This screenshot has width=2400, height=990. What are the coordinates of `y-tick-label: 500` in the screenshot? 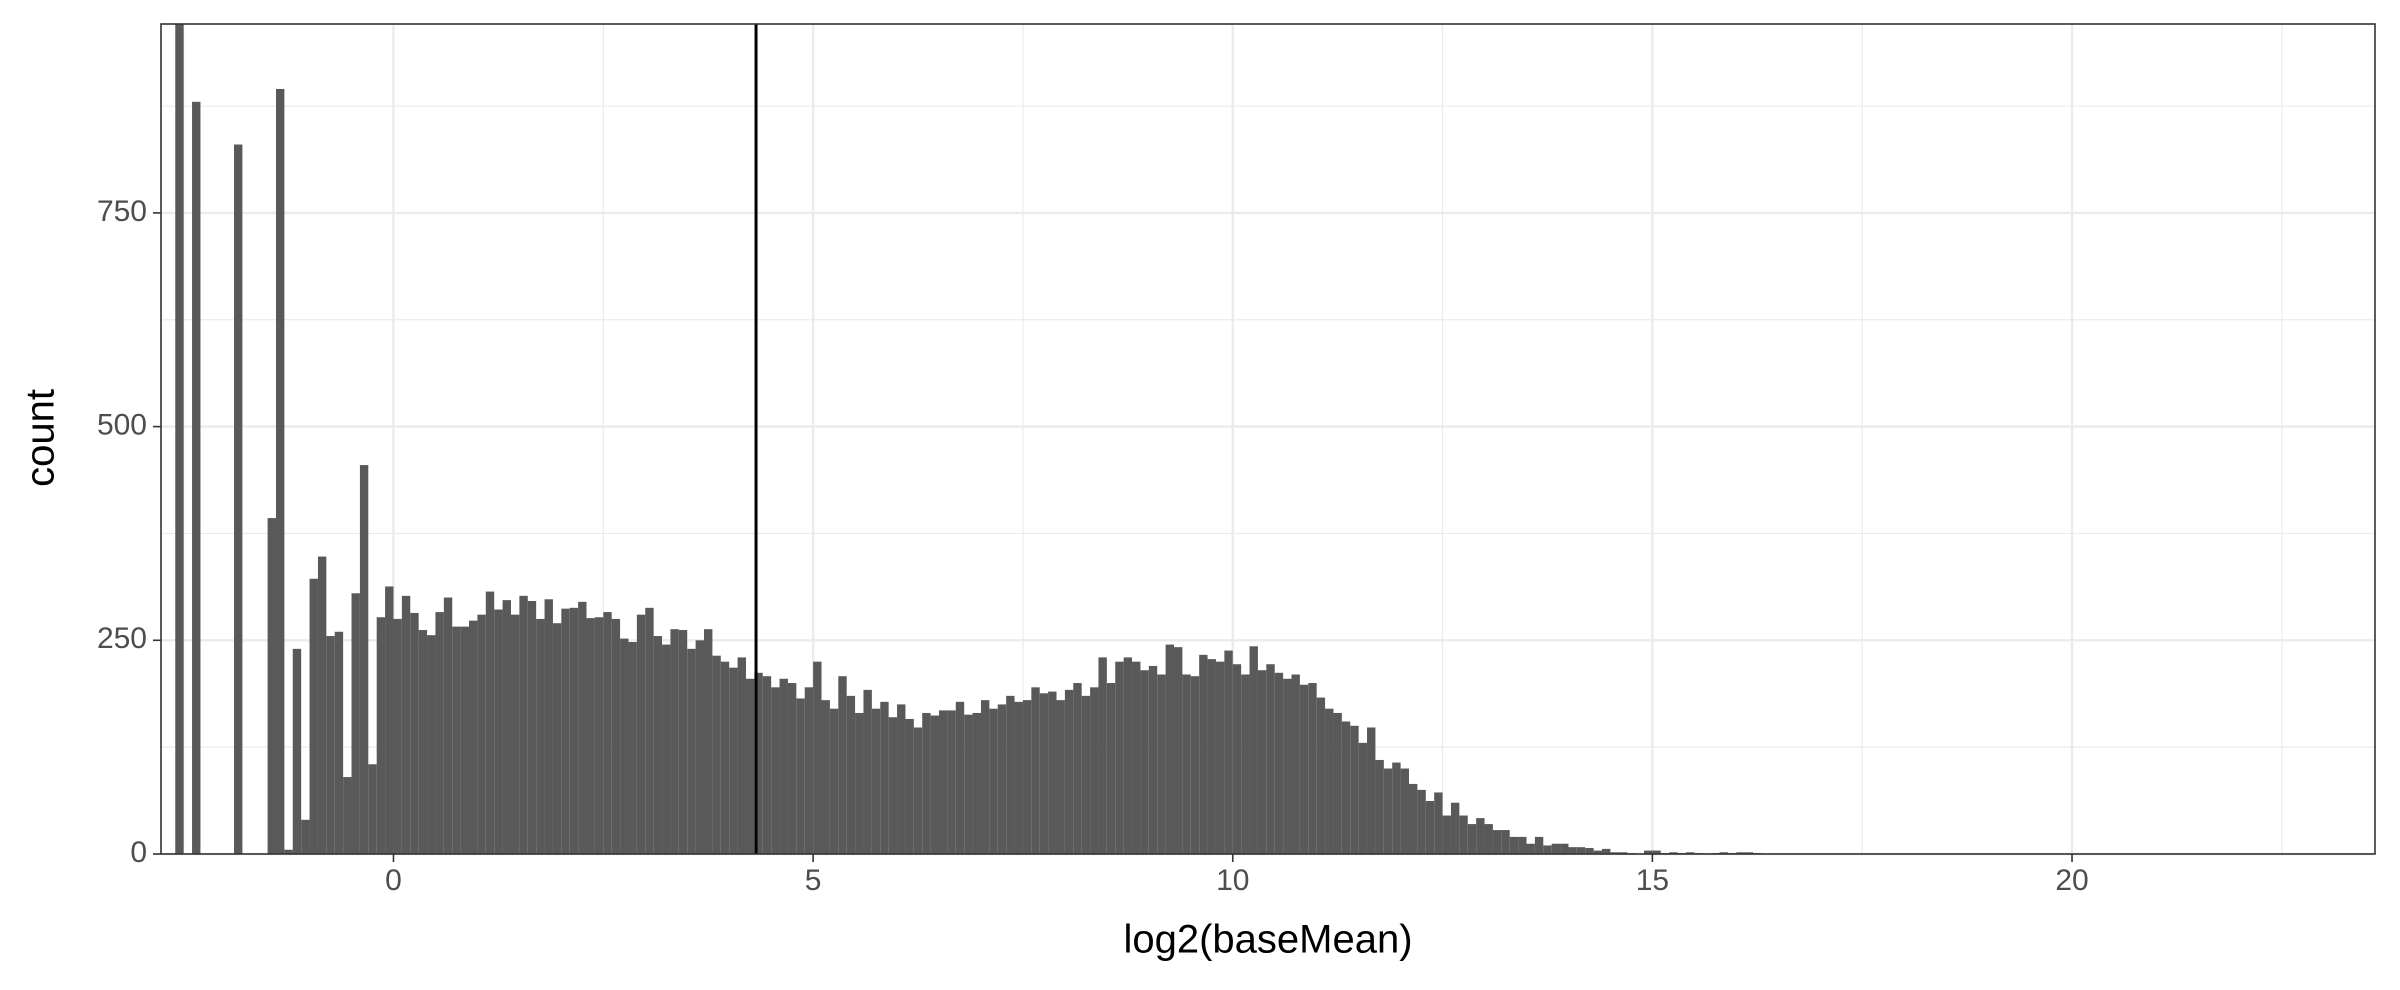 It's located at (122, 425).